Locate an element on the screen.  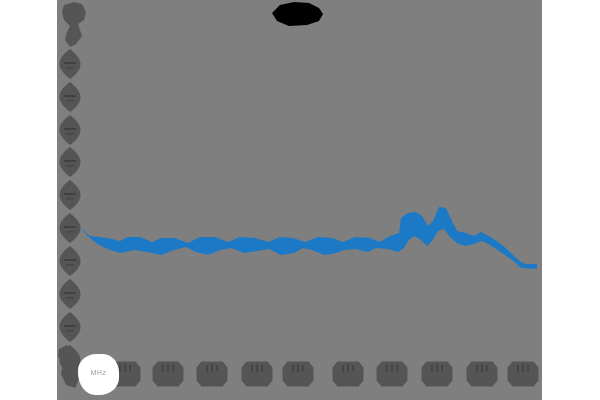
unit-label: MHz is located at coordinates (98, 373).